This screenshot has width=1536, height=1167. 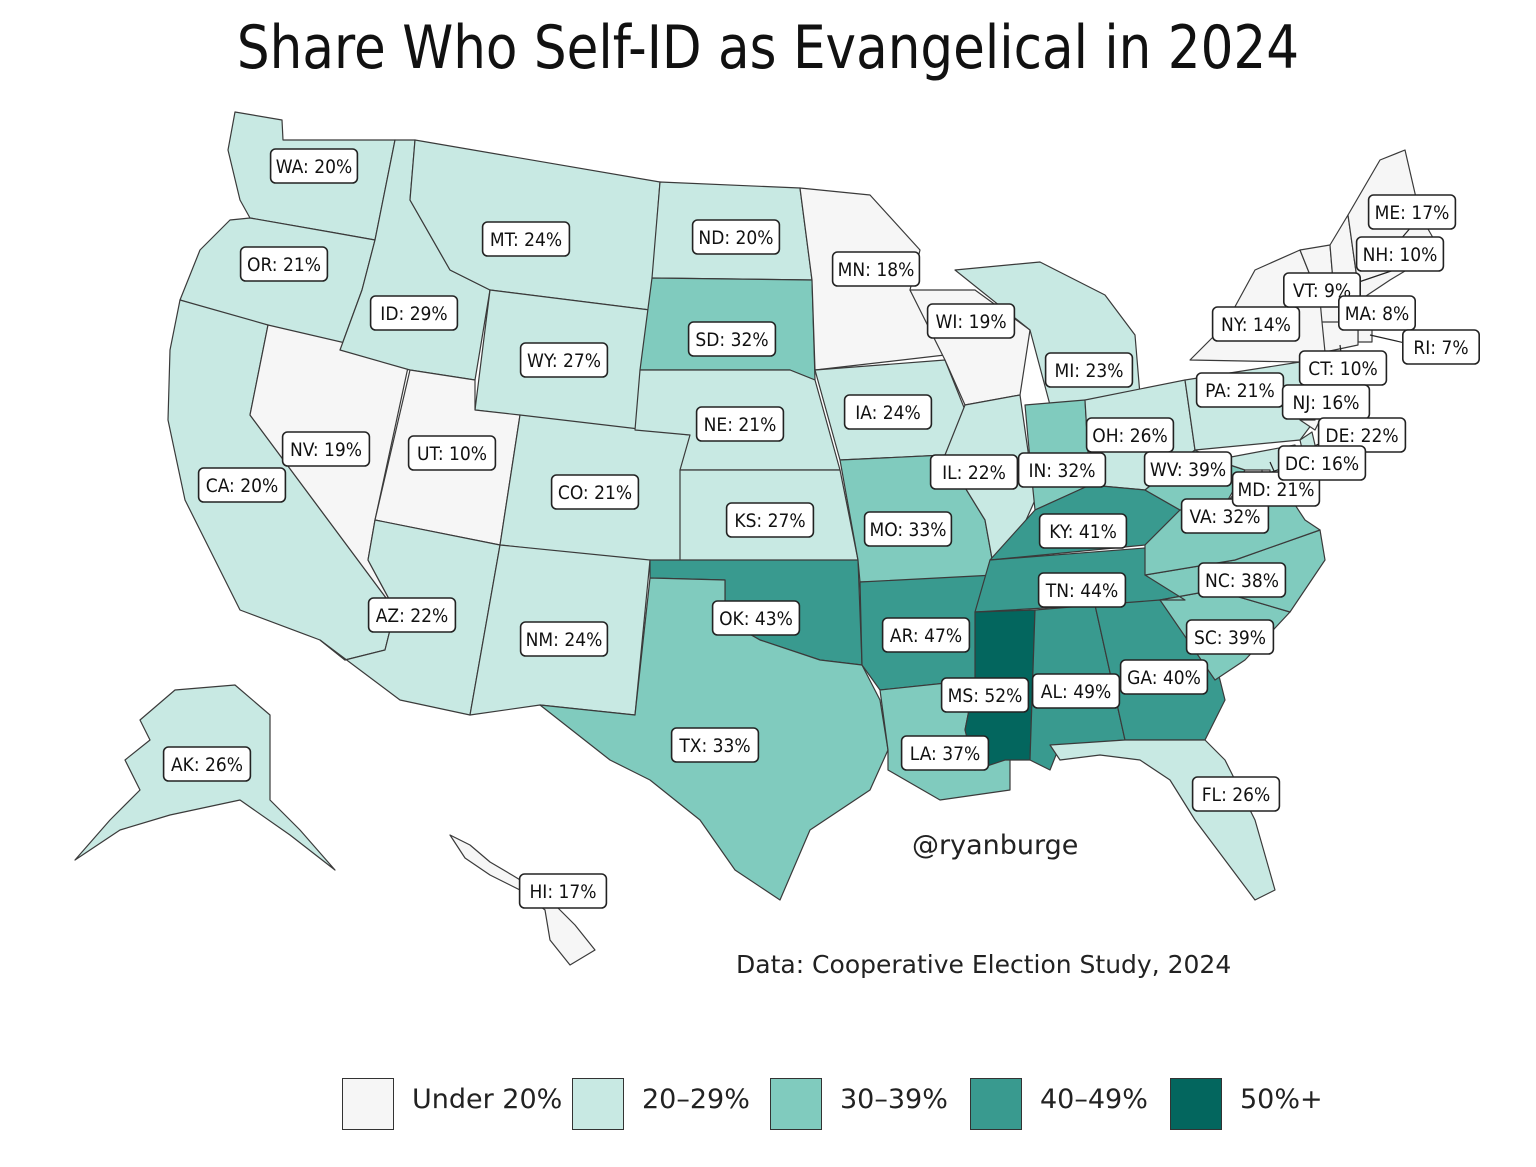 I want to click on label-in: IN: 32%, so click(x=1062, y=470).